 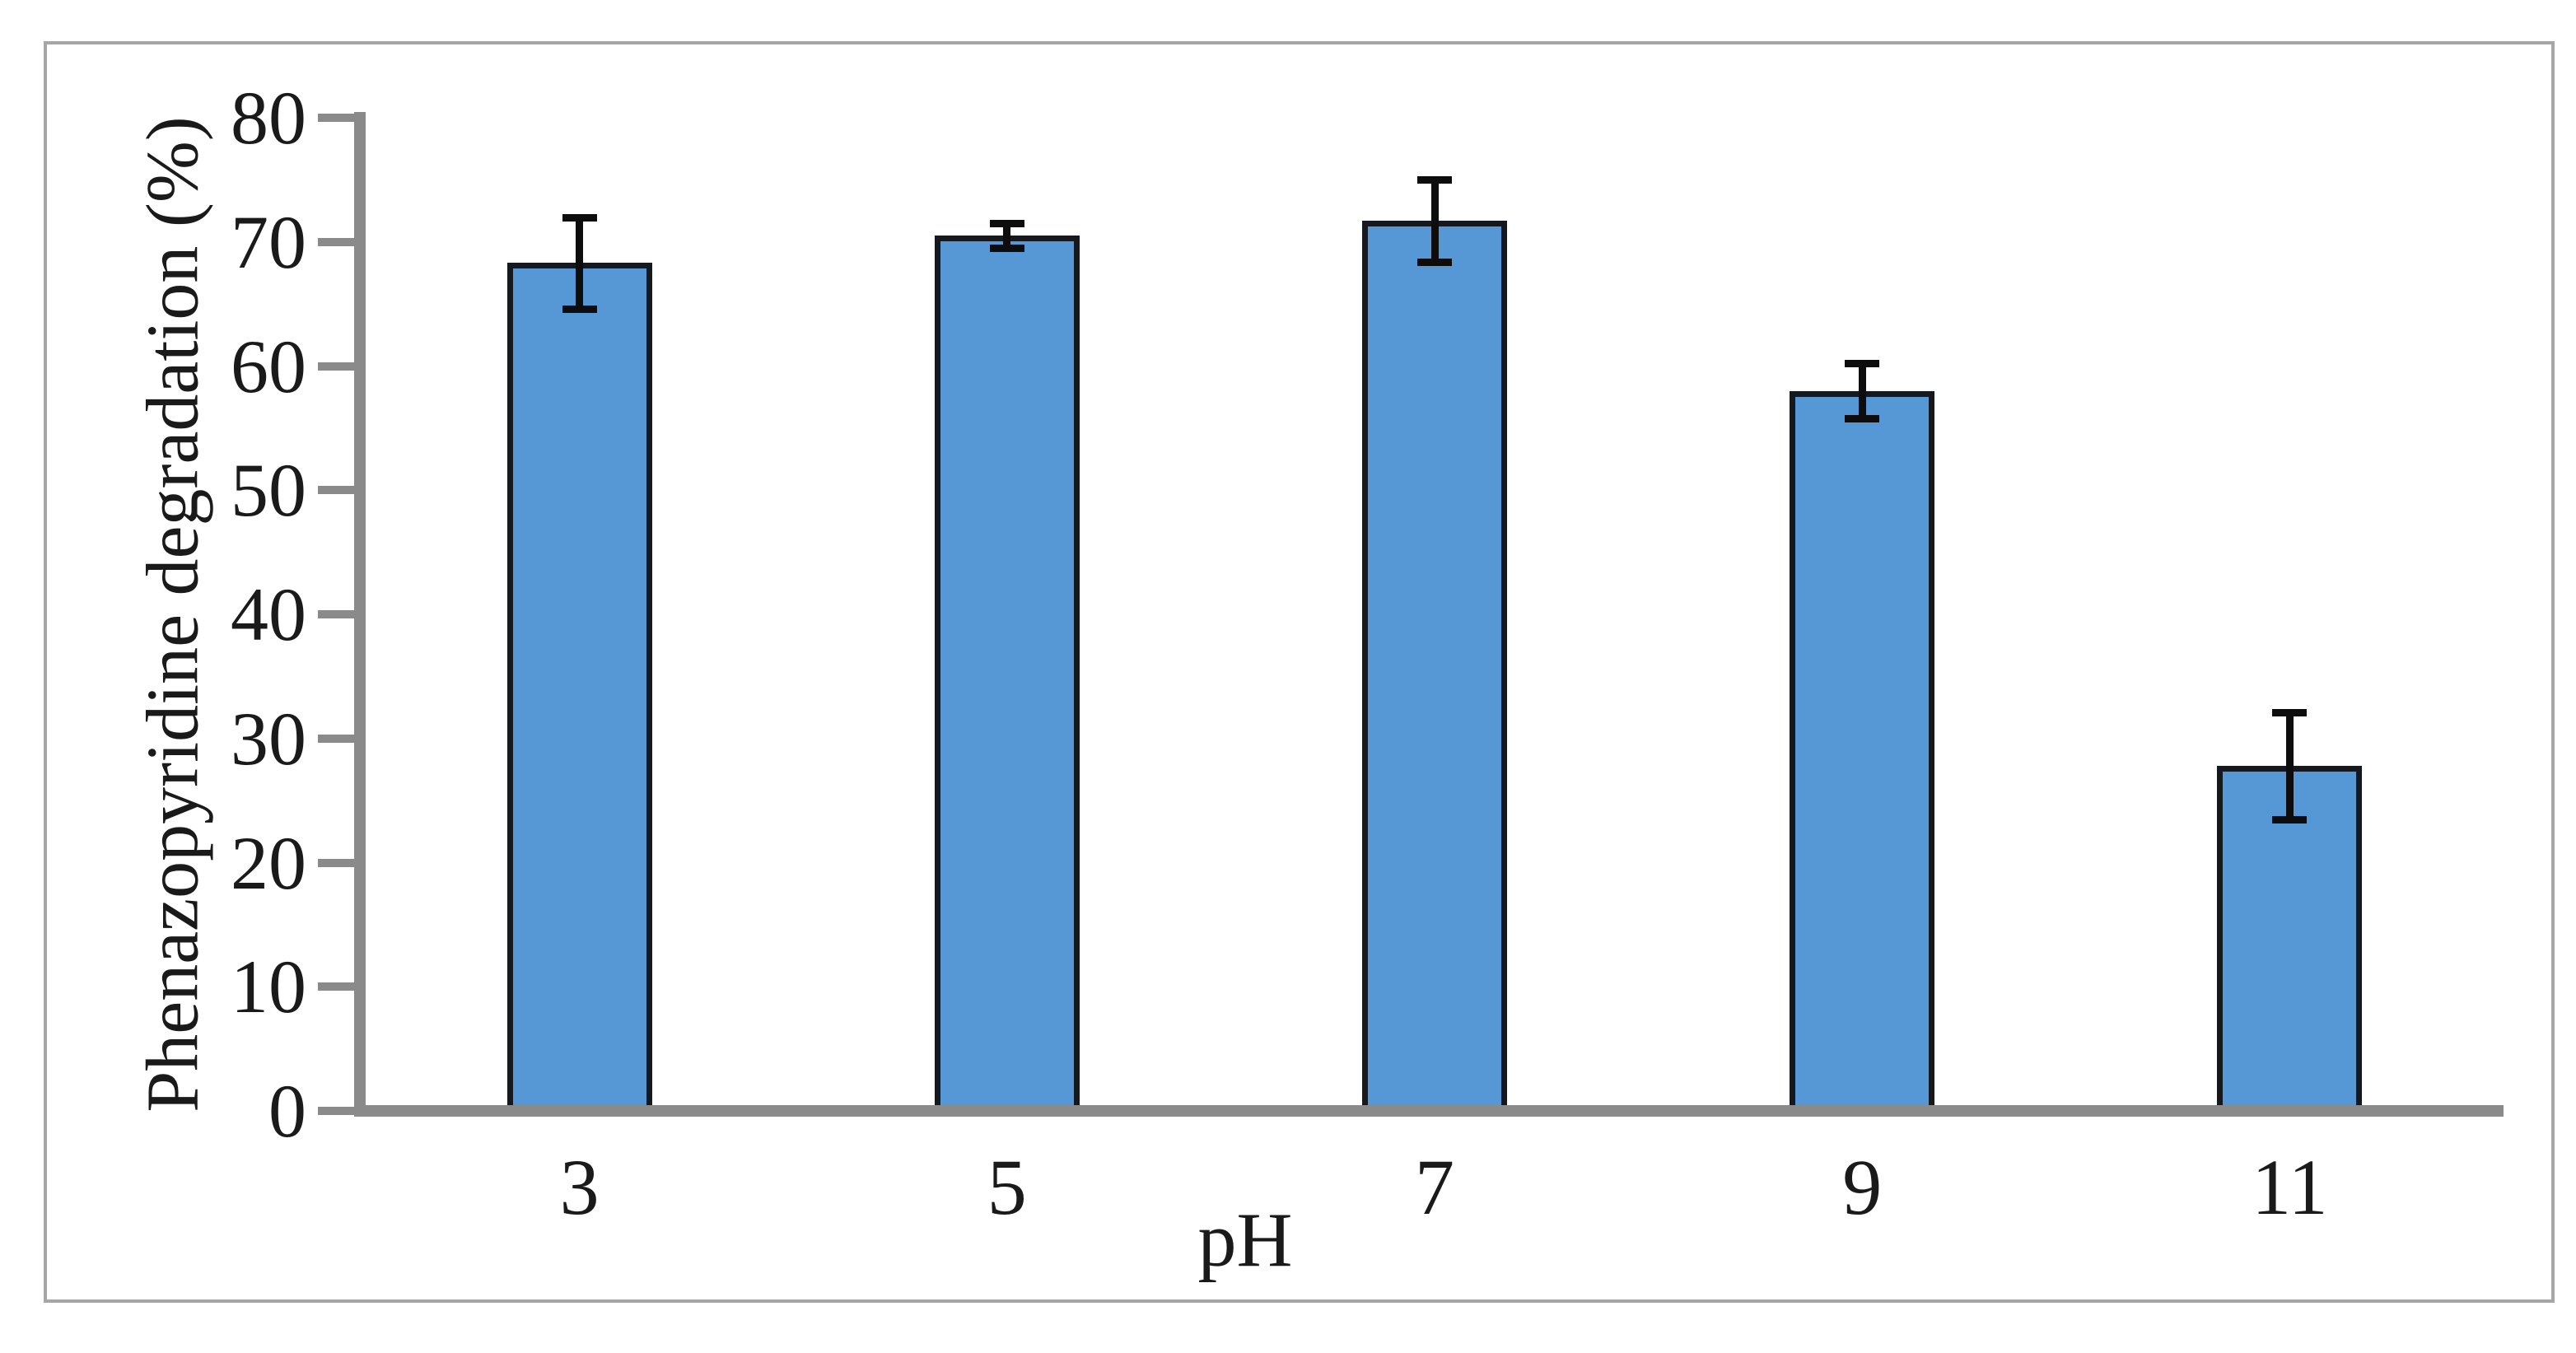 I want to click on x-tick-label: 3, so click(x=579, y=1187).